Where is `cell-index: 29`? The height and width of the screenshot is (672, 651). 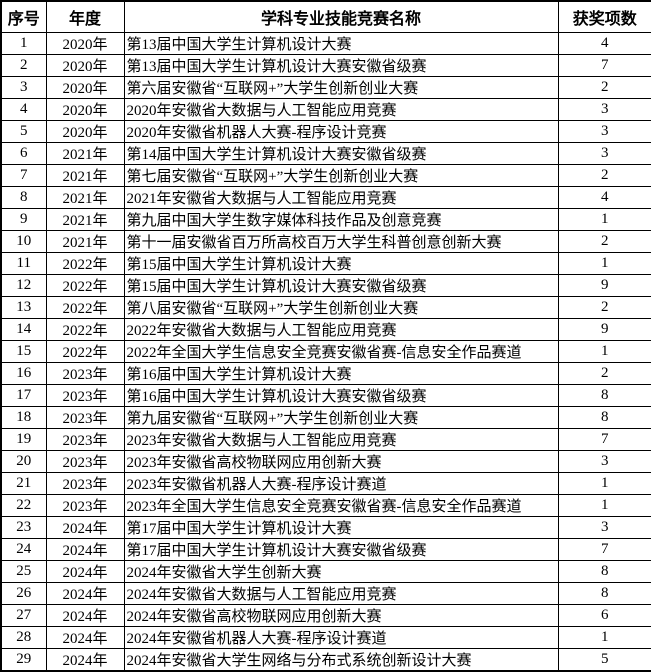
cell-index: 29 is located at coordinates (23, 660).